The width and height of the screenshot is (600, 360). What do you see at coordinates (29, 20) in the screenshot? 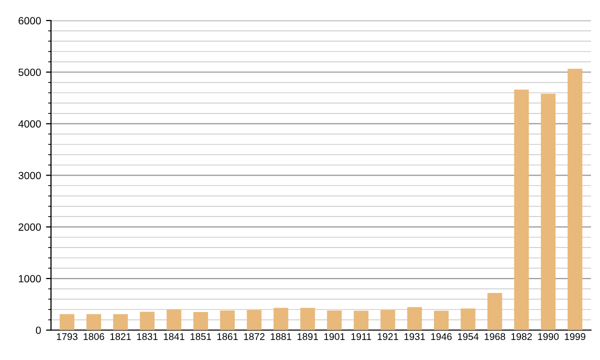
I see `y-tick-label: 6000` at bounding box center [29, 20].